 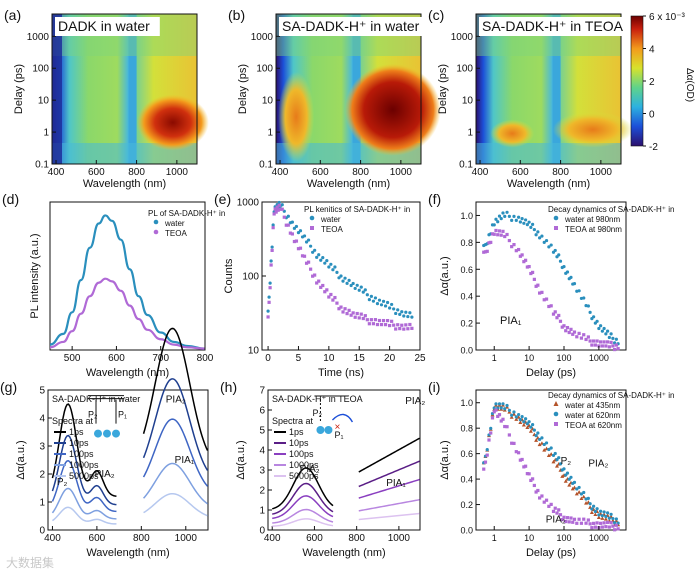 I want to click on annotation-p2: P₂, so click(x=62, y=482).